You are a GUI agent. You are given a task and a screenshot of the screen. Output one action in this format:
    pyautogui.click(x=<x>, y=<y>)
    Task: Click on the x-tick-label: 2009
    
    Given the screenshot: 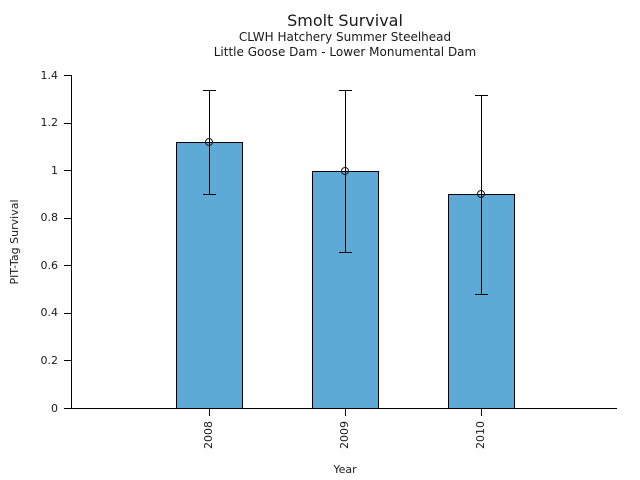 What is the action you would take?
    pyautogui.click(x=344, y=435)
    